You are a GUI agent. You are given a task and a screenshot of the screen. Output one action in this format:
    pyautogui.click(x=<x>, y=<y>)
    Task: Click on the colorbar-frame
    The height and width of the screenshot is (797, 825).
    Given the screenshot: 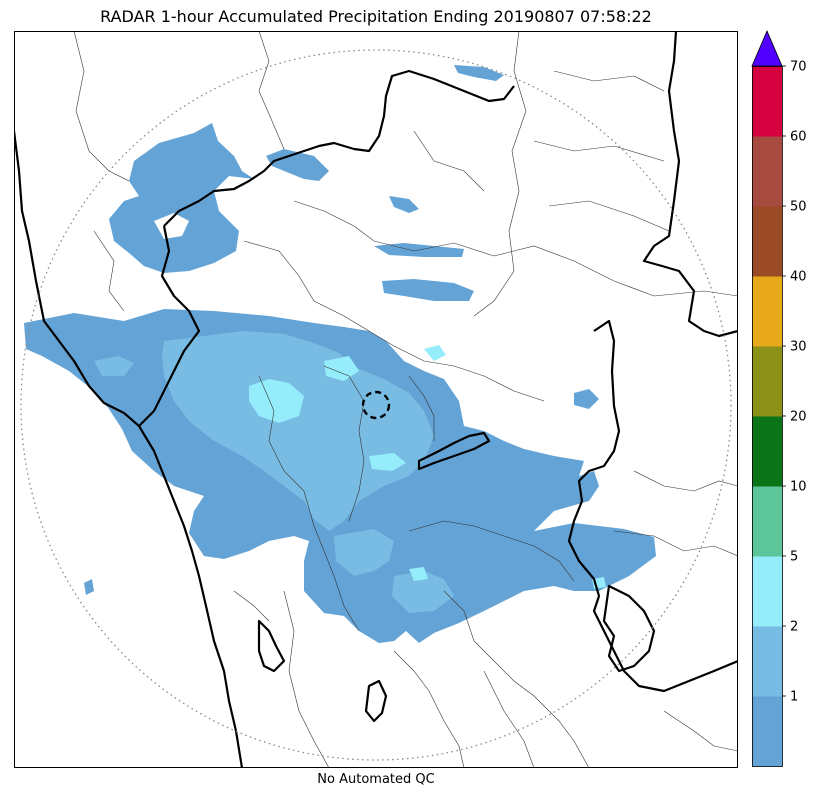 What is the action you would take?
    pyautogui.click(x=767, y=416)
    